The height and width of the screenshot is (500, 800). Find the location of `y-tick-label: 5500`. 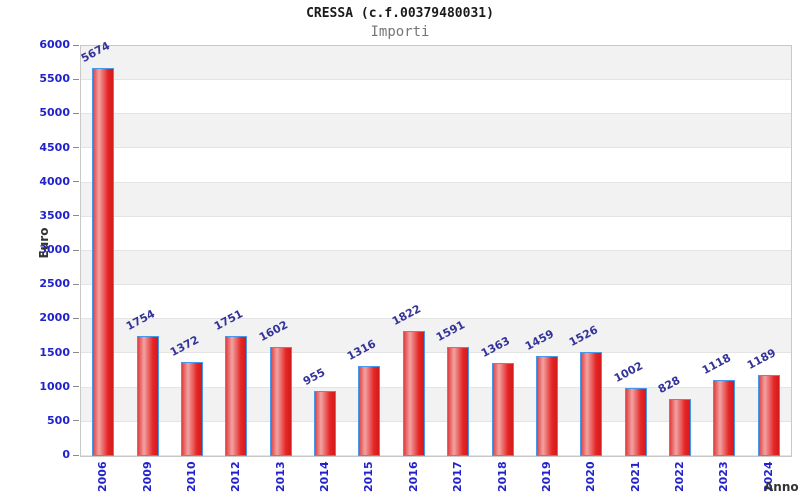

y-tick-label: 5500 is located at coordinates (54, 79).